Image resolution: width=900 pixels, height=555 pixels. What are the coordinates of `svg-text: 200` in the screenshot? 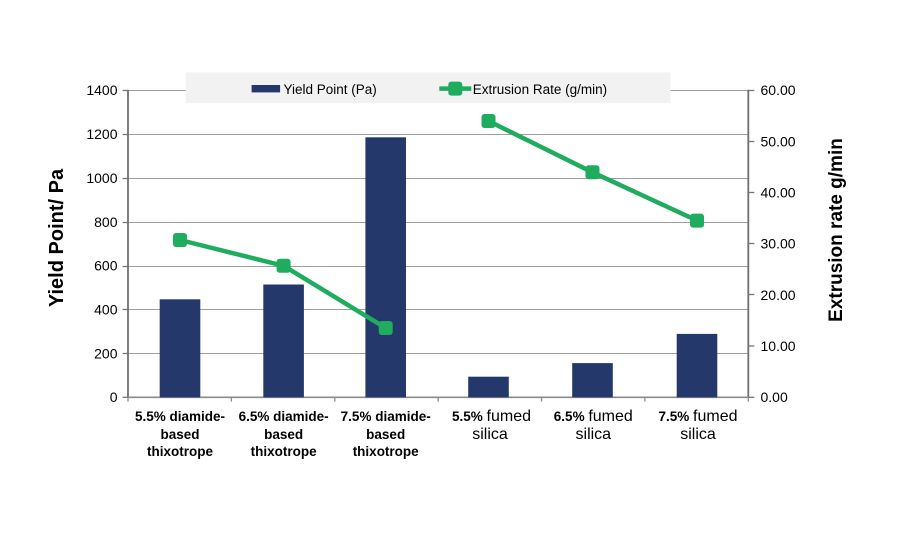 It's located at (106, 353).